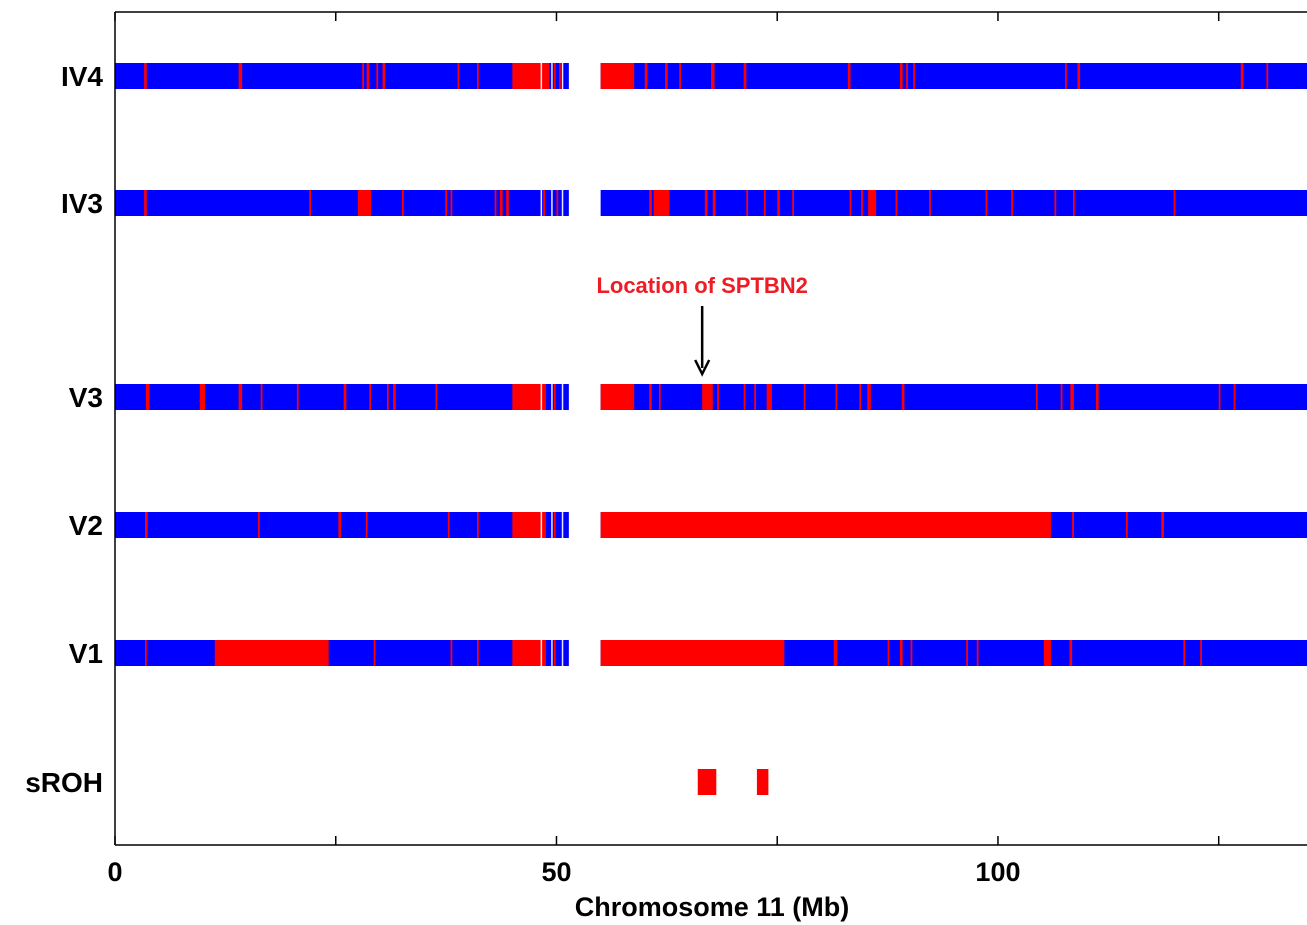 The height and width of the screenshot is (925, 1307). Describe the element at coordinates (82, 76) in the screenshot. I see `track-label: IV4` at that location.